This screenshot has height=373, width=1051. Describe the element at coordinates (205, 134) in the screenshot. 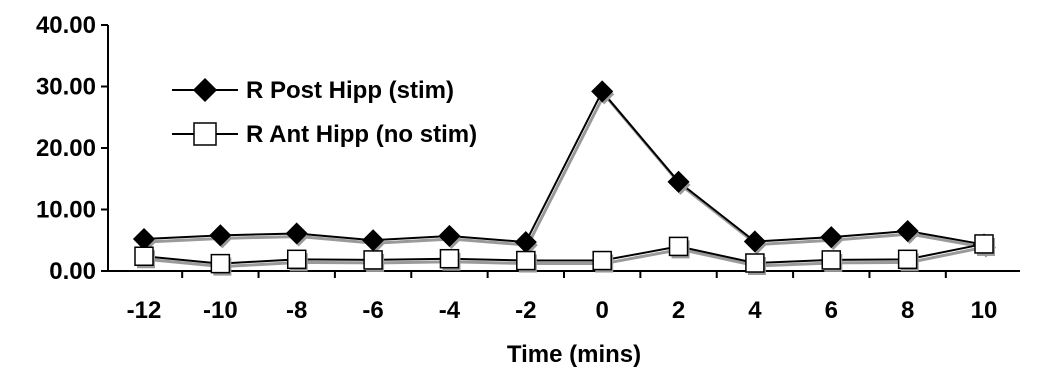

I see `legend-marker-square-icon` at that location.